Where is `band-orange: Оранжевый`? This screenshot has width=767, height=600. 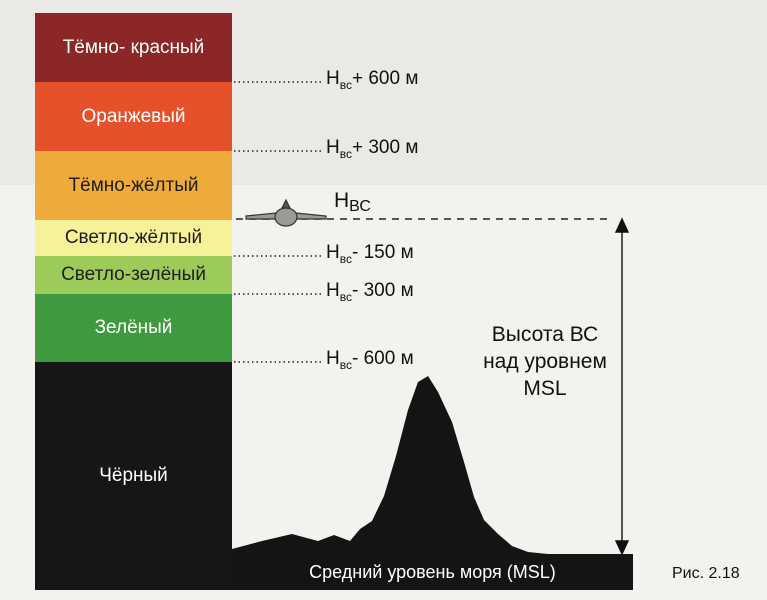
band-orange: Оранжевый is located at coordinates (133, 116).